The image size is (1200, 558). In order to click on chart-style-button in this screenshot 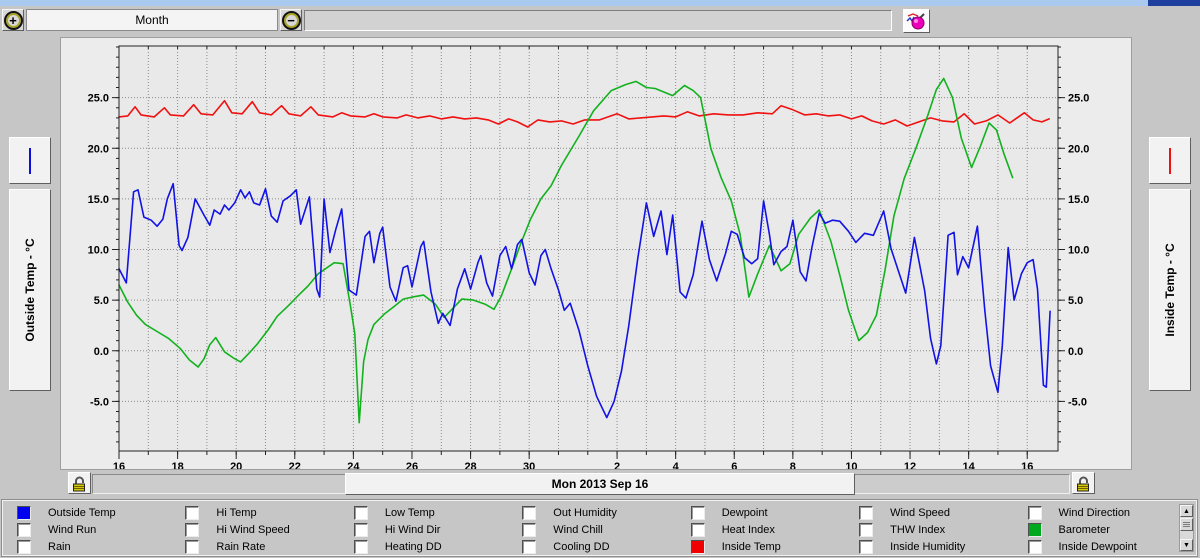, I will do `click(916, 21)`.